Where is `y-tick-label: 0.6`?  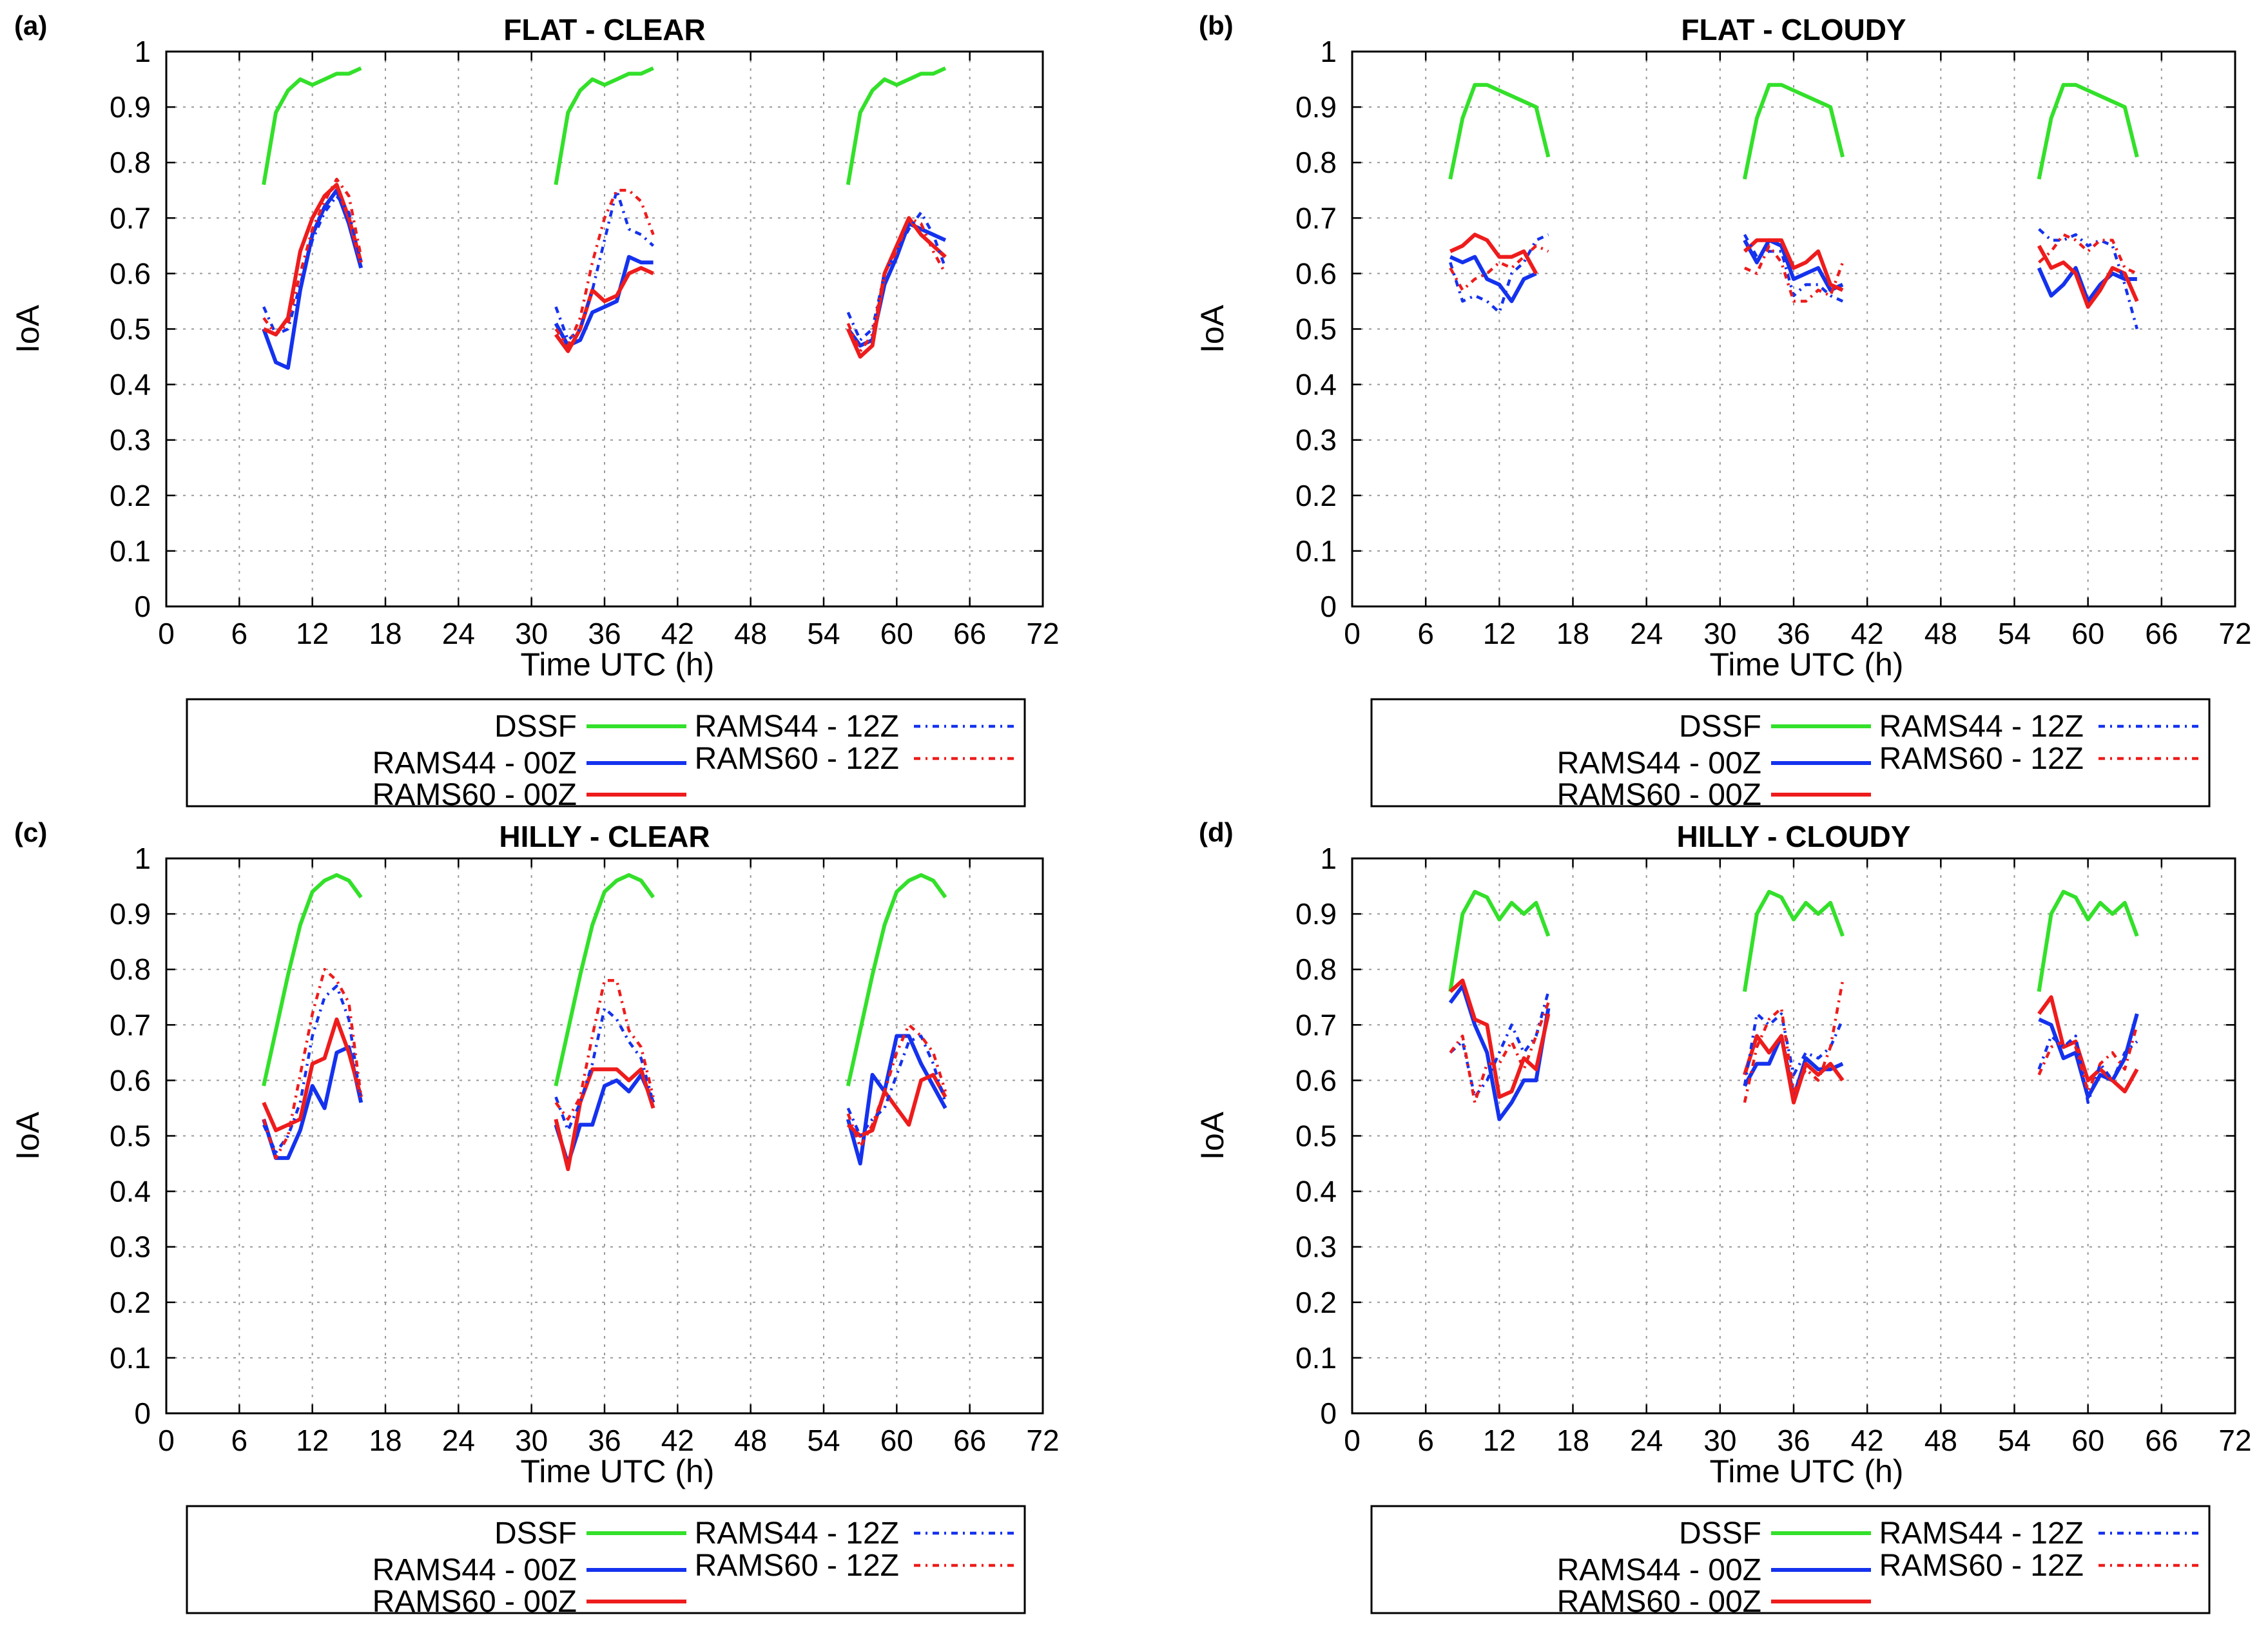
y-tick-label: 0.6 is located at coordinates (1316, 273).